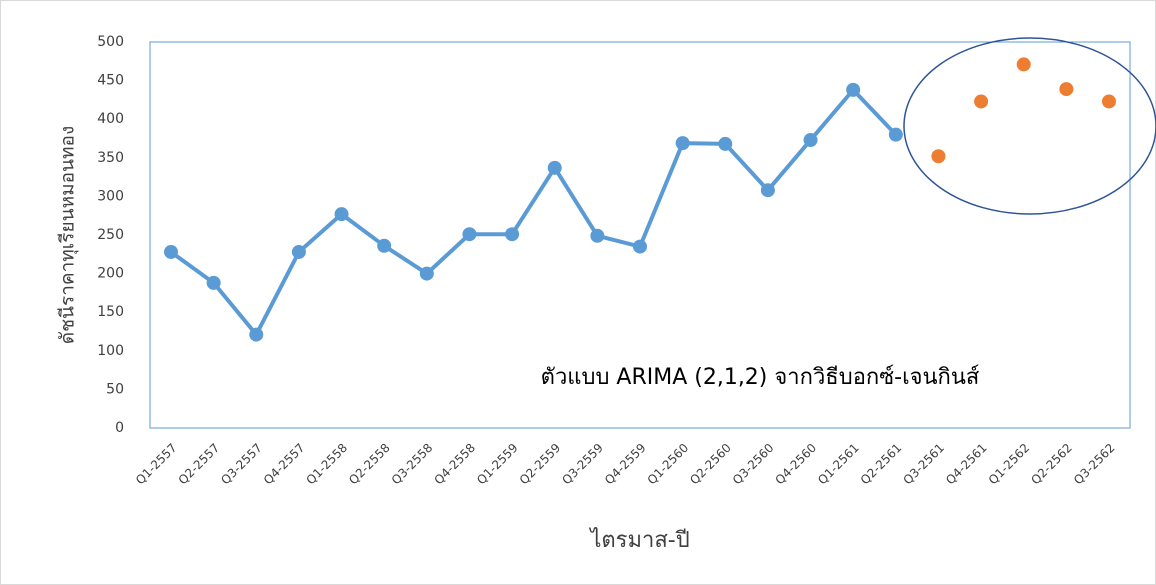 Image resolution: width=1156 pixels, height=585 pixels. What do you see at coordinates (110, 235) in the screenshot?
I see `y-tick-label: 250` at bounding box center [110, 235].